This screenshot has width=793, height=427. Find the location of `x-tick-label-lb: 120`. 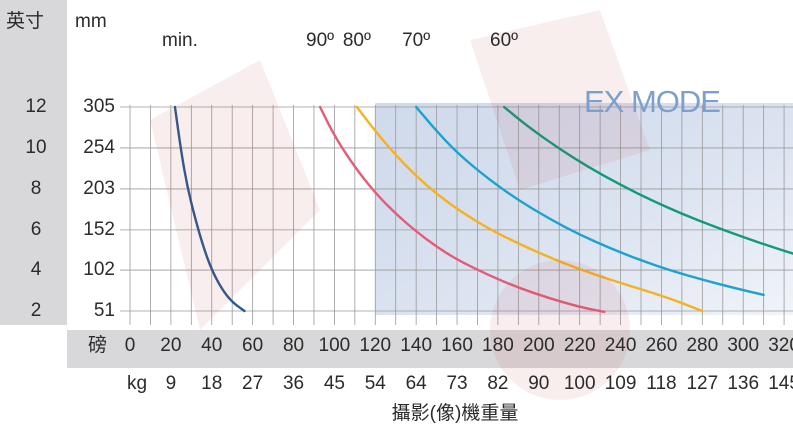

x-tick-label-lb: 120 is located at coordinates (375, 345).